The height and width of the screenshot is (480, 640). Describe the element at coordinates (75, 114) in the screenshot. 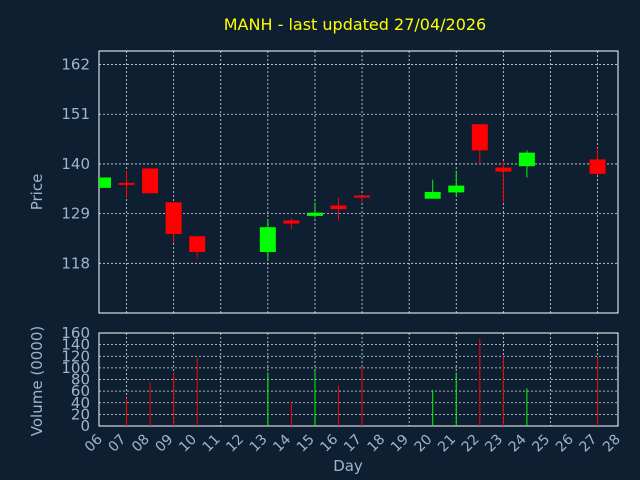

I see `price-y-tick-label: 151` at that location.